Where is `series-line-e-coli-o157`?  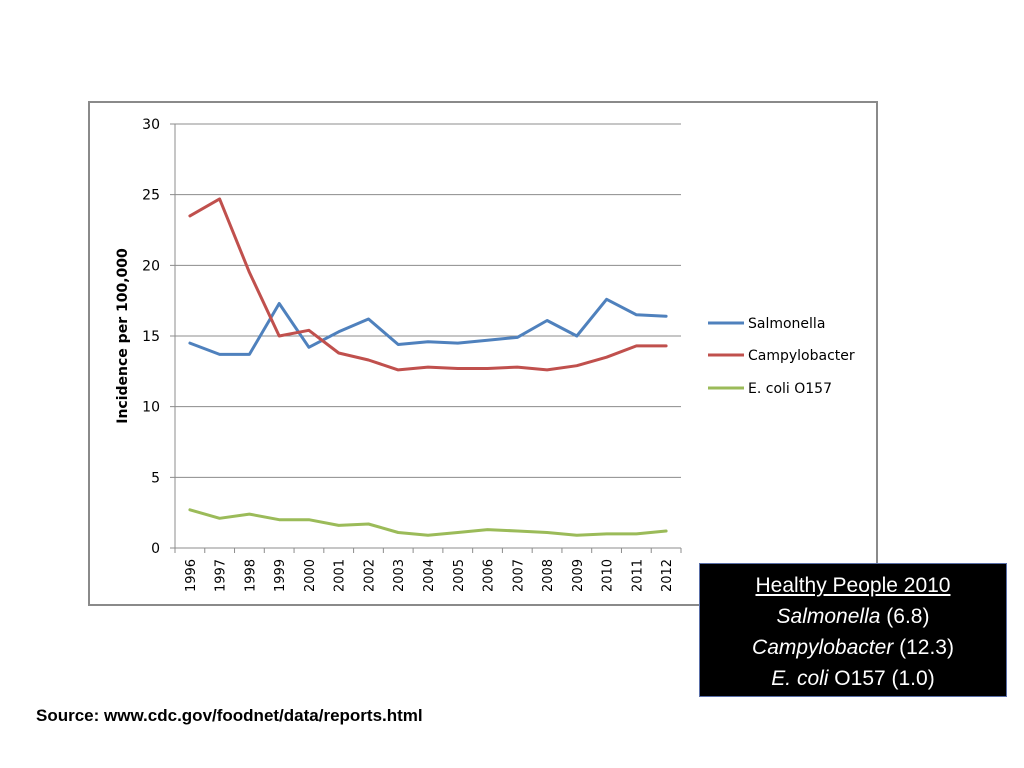 series-line-e-coli-o157 is located at coordinates (428, 522).